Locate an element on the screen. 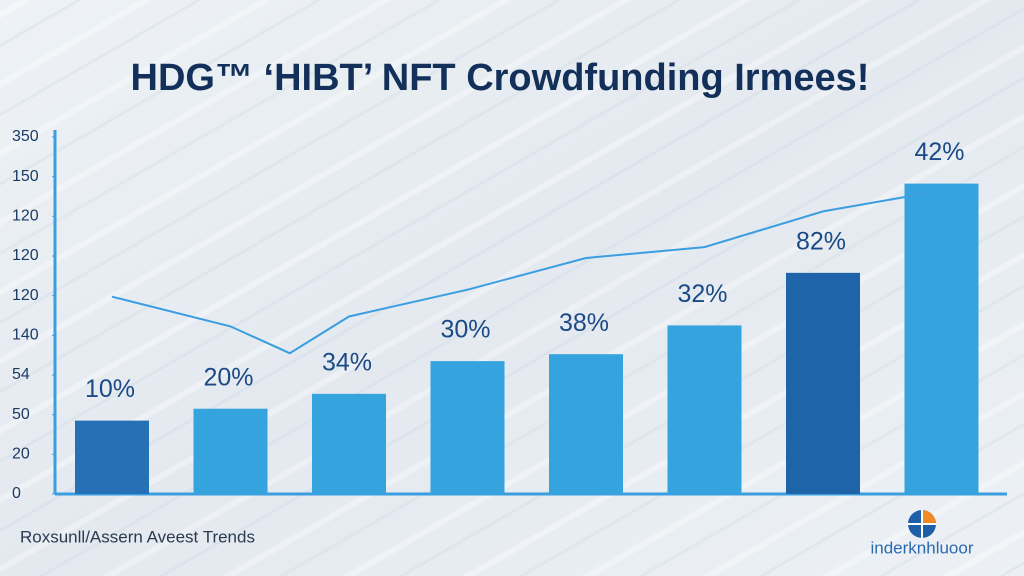 This screenshot has height=576, width=1024. chart-title: HDG™ ‘HIBT’ NFT Crowdfunding Irmees! is located at coordinates (500, 78).